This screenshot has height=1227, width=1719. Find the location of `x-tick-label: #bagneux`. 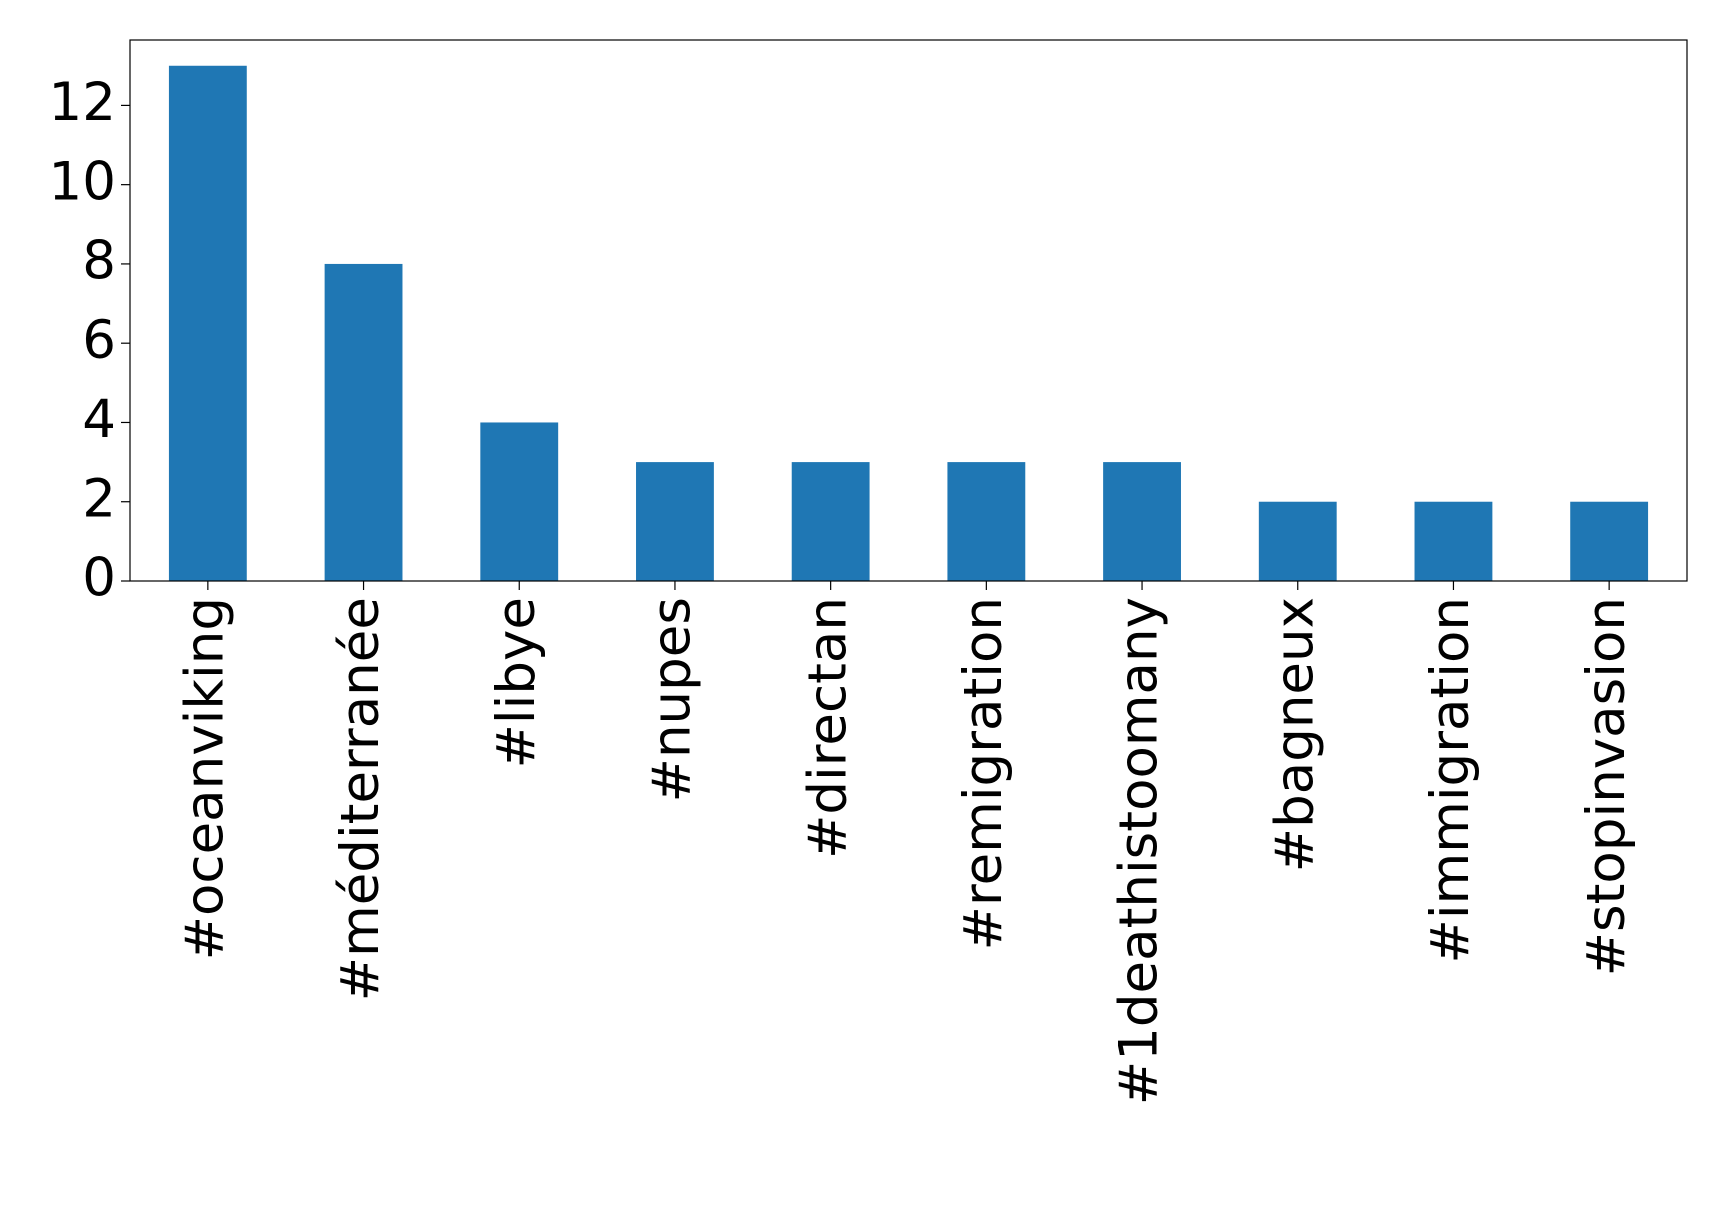

x-tick-label: #bagneux is located at coordinates (1294, 734).